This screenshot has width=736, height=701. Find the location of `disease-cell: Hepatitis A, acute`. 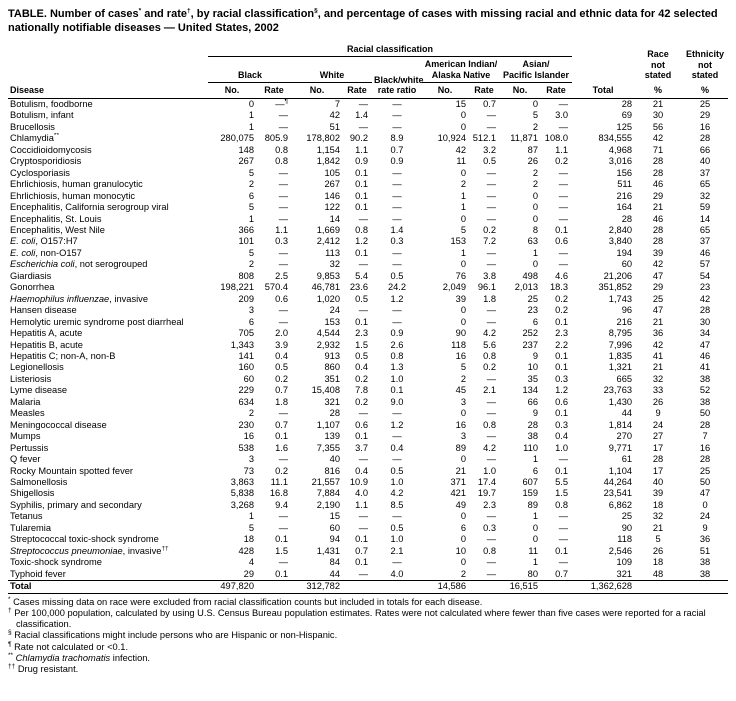

disease-cell: Hepatitis A, acute is located at coordinates (46, 333).